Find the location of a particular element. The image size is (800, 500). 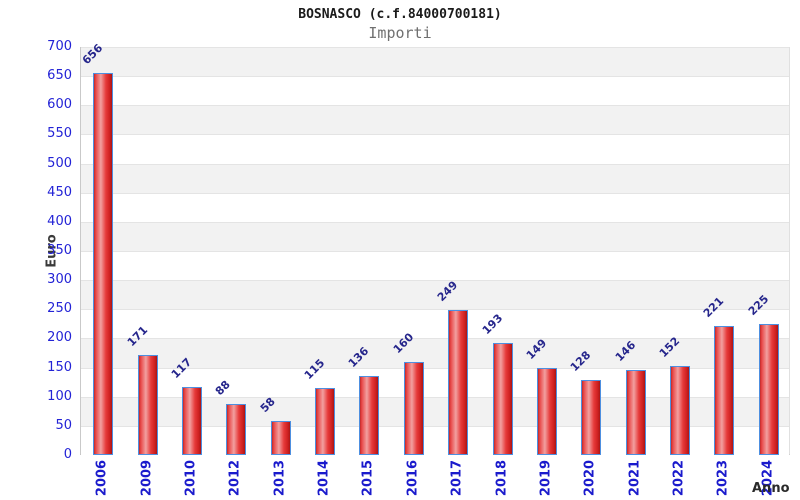

x-tick-label: 2018 is located at coordinates (502, 478).